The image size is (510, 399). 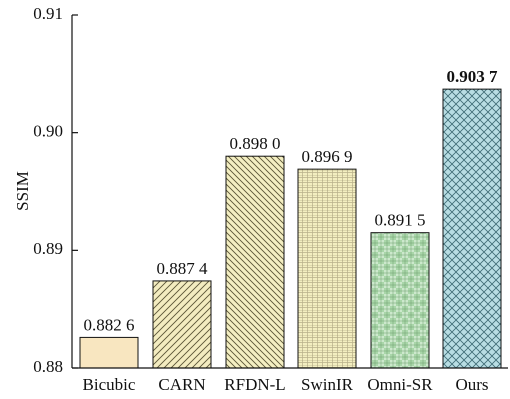 What do you see at coordinates (255, 262) in the screenshot?
I see `bar-rfdn-l` at bounding box center [255, 262].